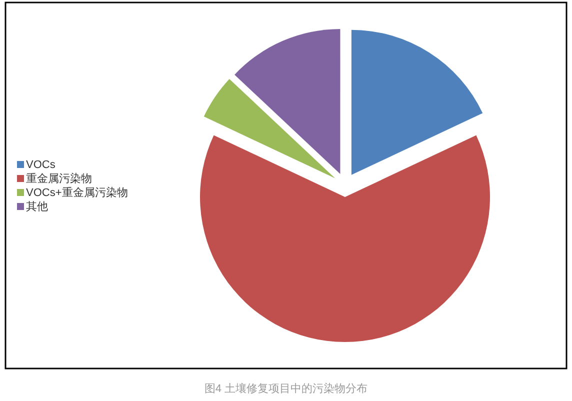  Describe the element at coordinates (286, 388) in the screenshot. I see `caption: 图4 土壤修复项目中的污染物分布` at that location.